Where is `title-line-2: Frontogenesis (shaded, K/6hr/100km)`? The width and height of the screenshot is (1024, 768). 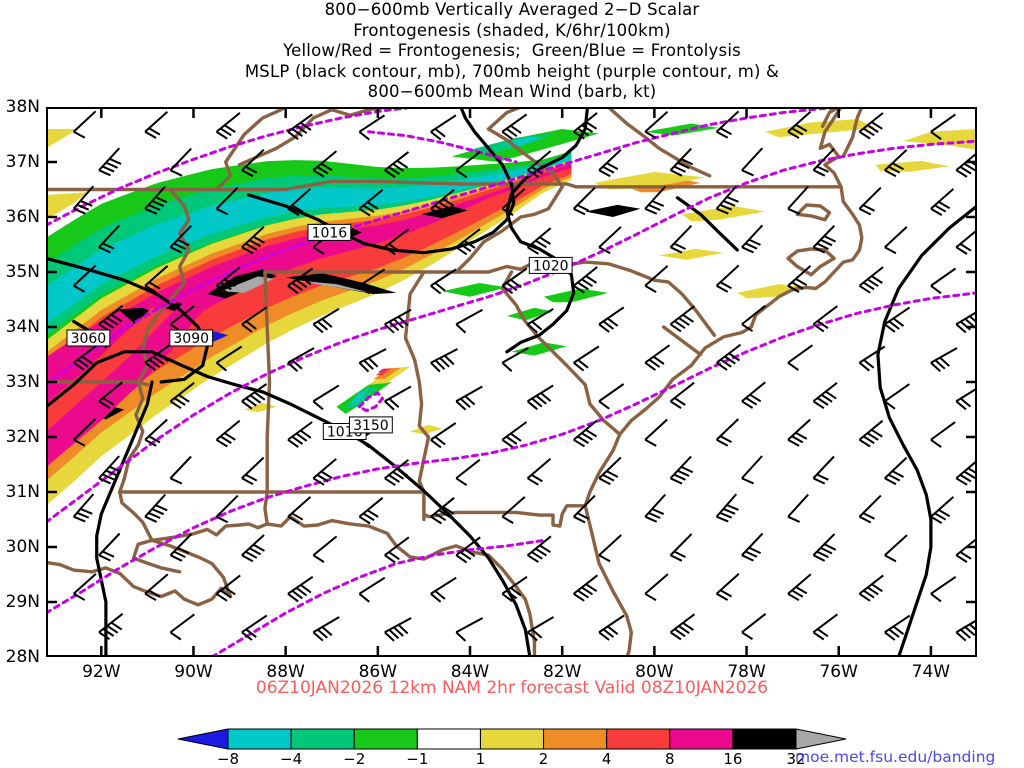 title-line-2: Frontogenesis (shaded, K/6hr/100km) is located at coordinates (512, 30).